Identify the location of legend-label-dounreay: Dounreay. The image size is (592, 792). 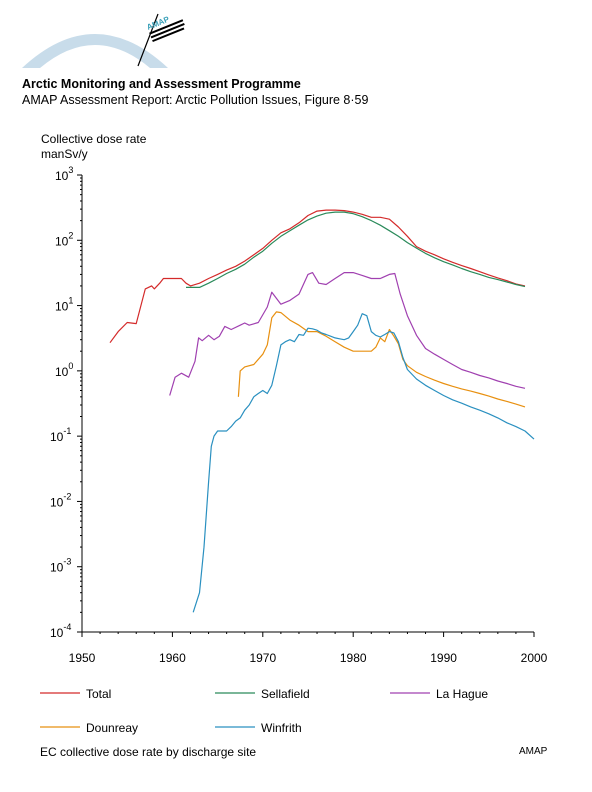
(112, 728).